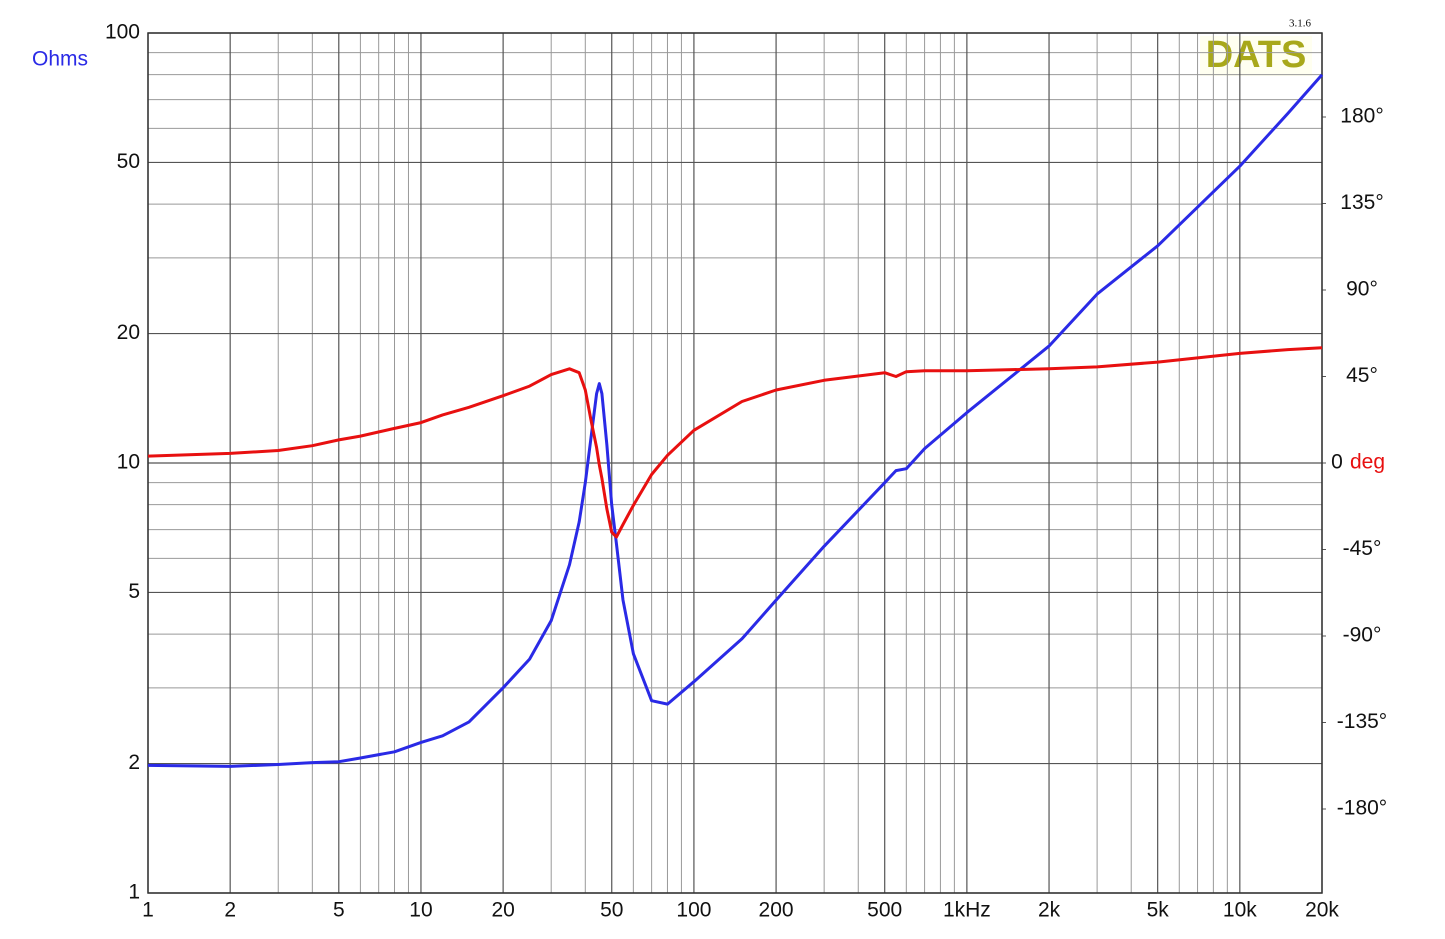 This screenshot has height=939, width=1445. What do you see at coordinates (1362, 548) in the screenshot?
I see `y2-tick-label: -45°` at bounding box center [1362, 548].